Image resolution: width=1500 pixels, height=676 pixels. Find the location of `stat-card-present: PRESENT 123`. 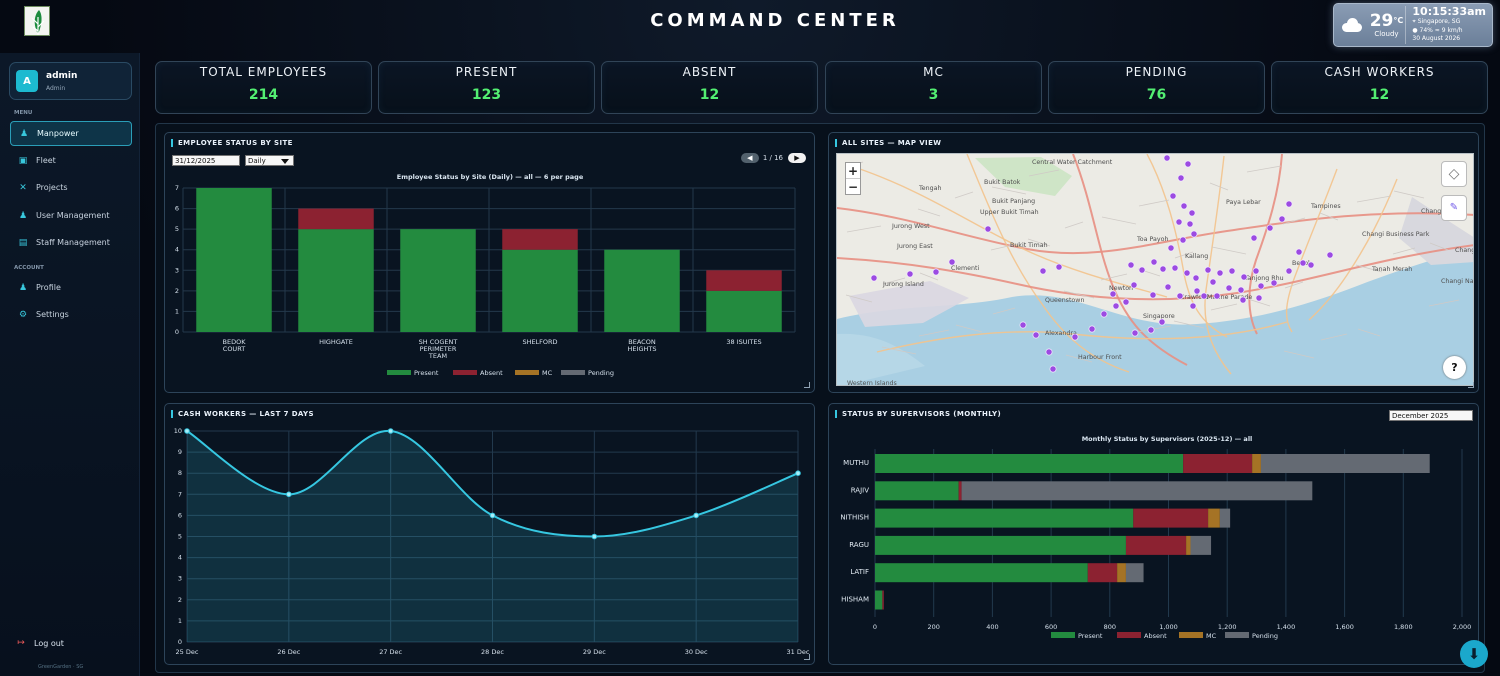

stat-card-present: PRESENT 123 is located at coordinates (486, 87).